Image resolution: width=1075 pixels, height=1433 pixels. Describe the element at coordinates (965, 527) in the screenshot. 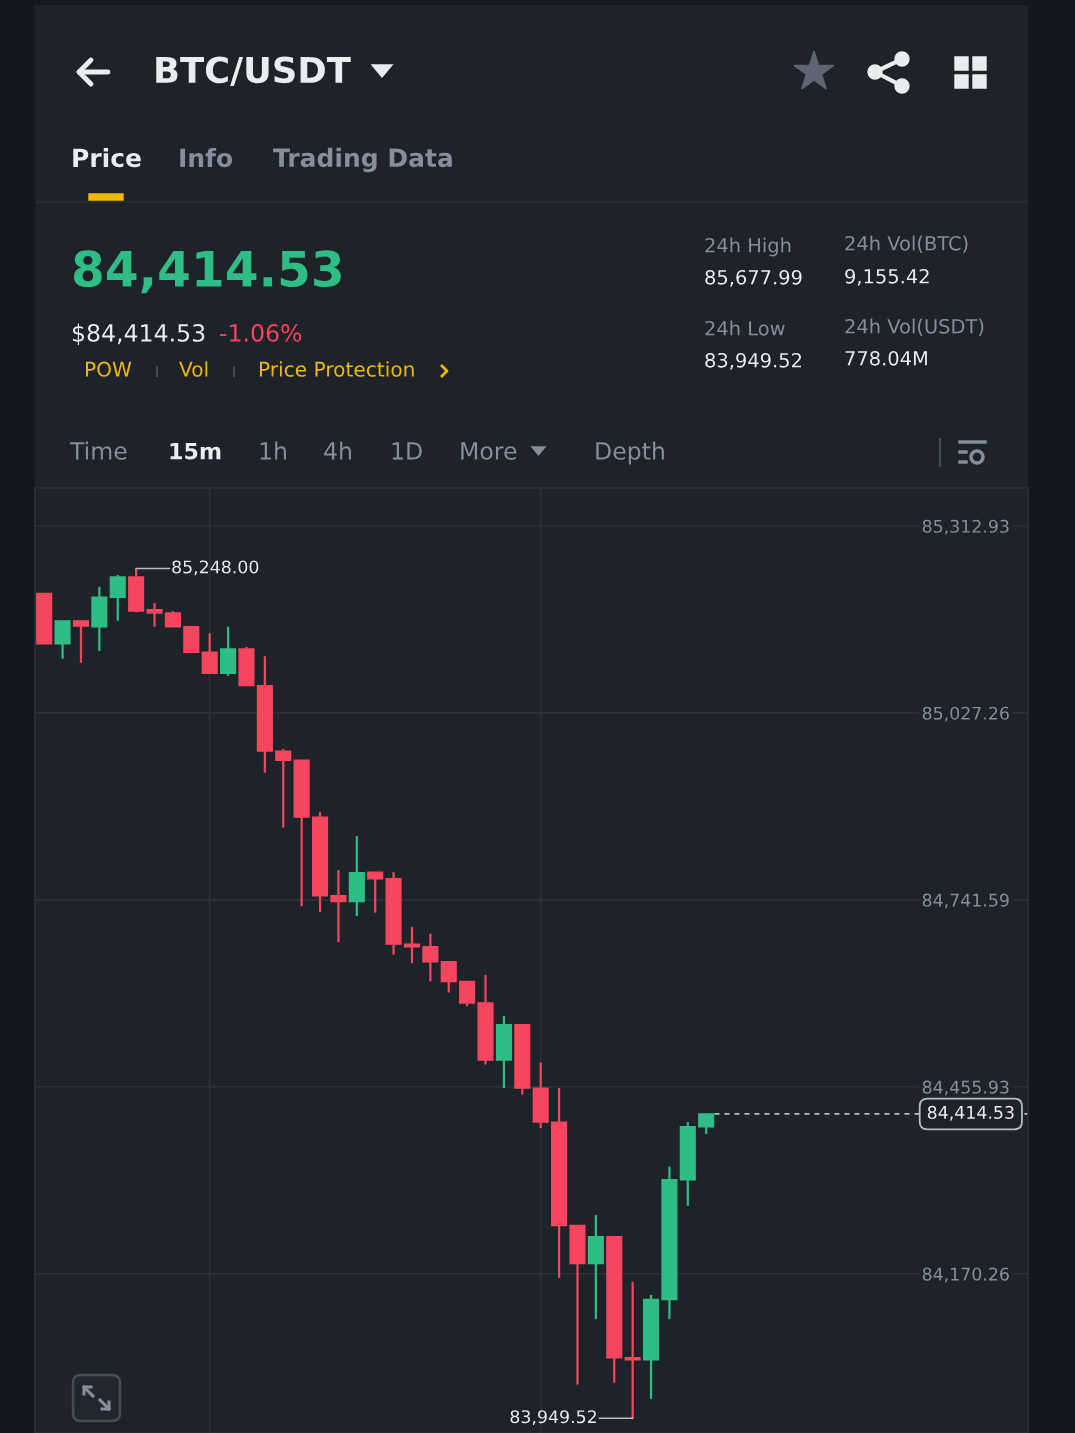

I see `y-tick-label: 85,312.93` at that location.